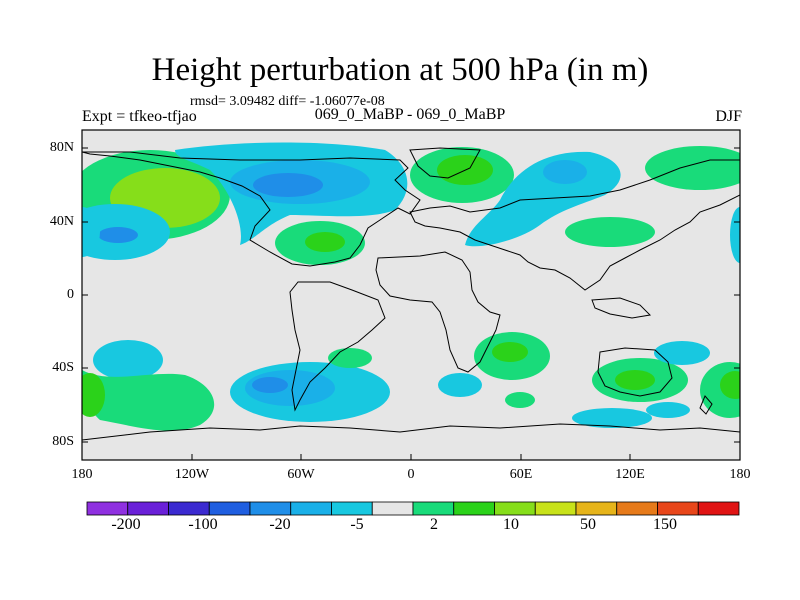 Image resolution: width=800 pixels, height=600 pixels. I want to click on lon-label-60e: 60E, so click(521, 474).